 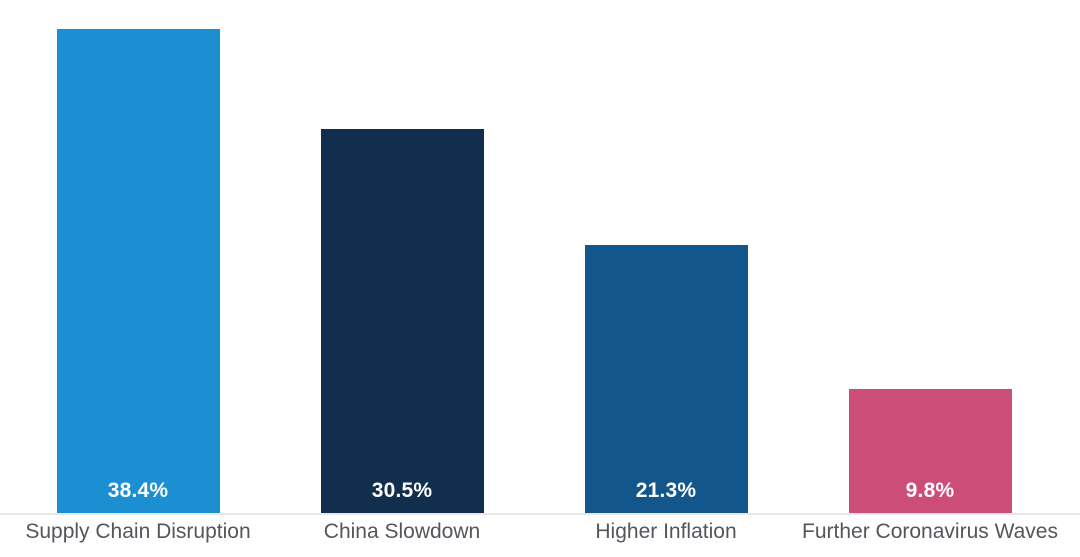 What do you see at coordinates (930, 531) in the screenshot?
I see `category-label-further-coronavirus-waves: Further Coronavirus Waves` at bounding box center [930, 531].